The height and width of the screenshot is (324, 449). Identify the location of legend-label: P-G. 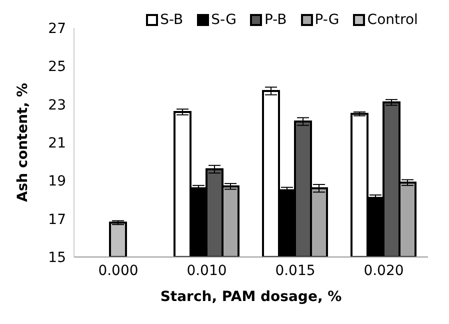
(327, 20).